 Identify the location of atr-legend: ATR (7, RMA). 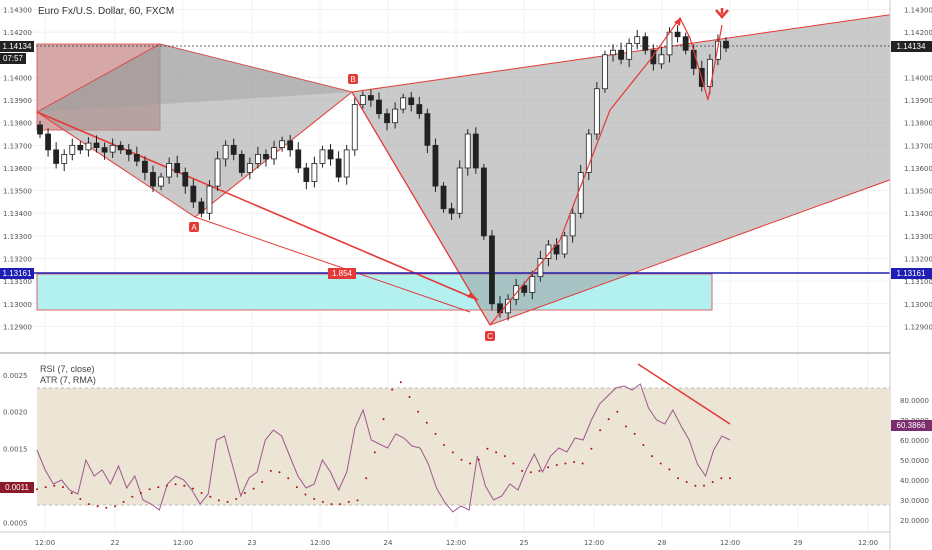
(68, 380).